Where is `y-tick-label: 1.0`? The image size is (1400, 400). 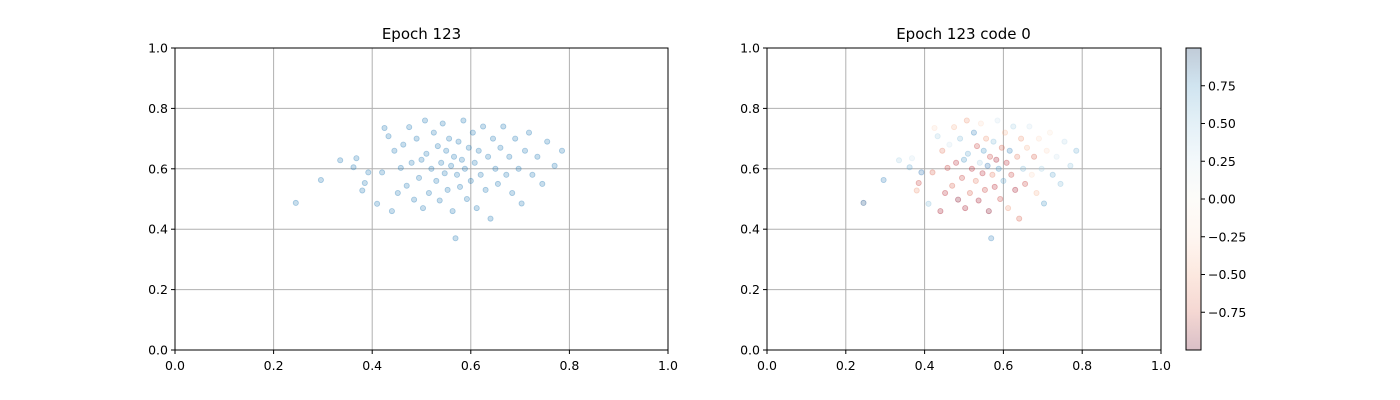 y-tick-label: 1.0 is located at coordinates (158, 48).